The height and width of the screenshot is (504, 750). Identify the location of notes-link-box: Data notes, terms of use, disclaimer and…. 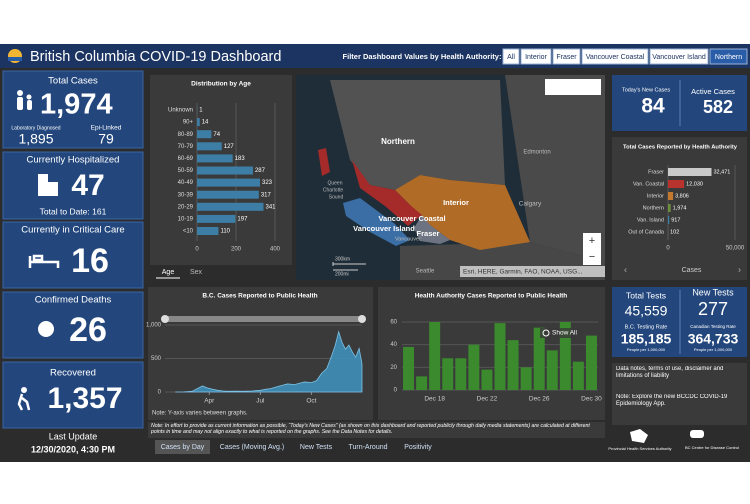
(670, 373).